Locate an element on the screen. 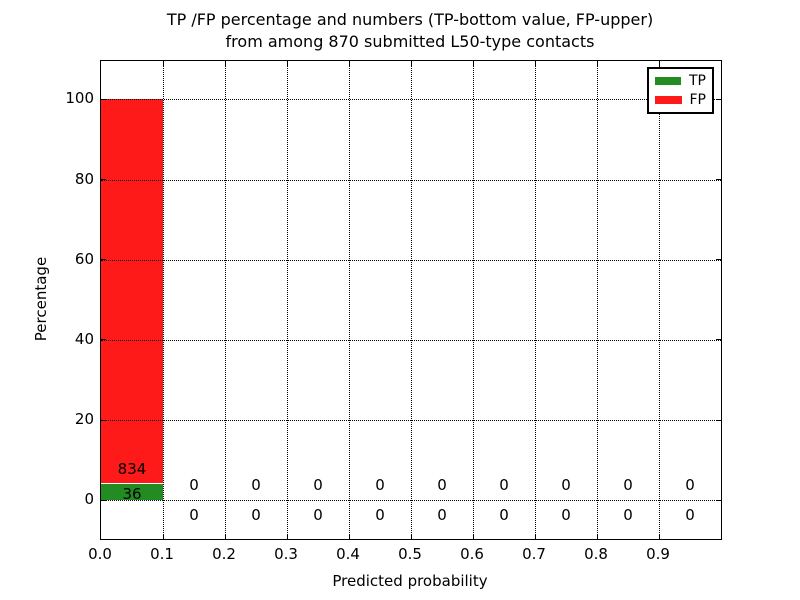 This screenshot has width=800, height=600. bar-fp-segment is located at coordinates (132, 291).